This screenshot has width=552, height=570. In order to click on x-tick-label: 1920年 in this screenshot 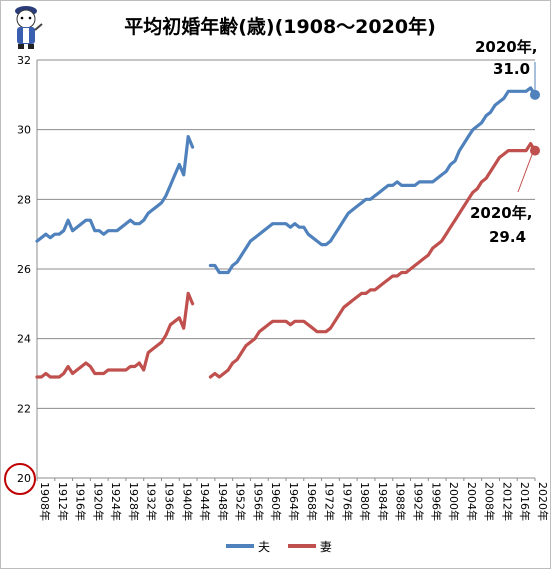, I will do `click(98, 501)`.